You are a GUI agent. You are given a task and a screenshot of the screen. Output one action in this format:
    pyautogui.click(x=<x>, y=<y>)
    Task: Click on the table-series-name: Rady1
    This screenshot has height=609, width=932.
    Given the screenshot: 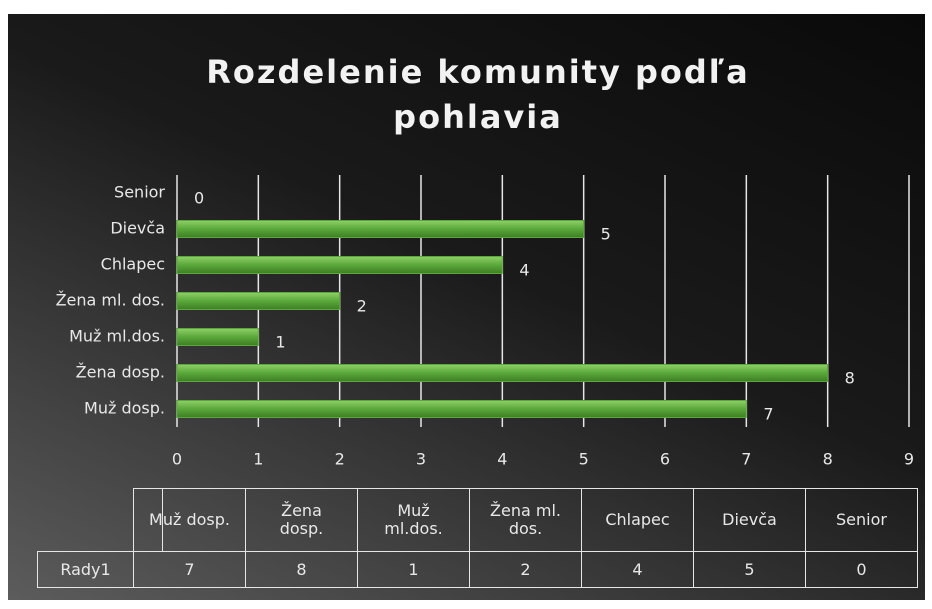 What is the action you would take?
    pyautogui.click(x=85, y=569)
    